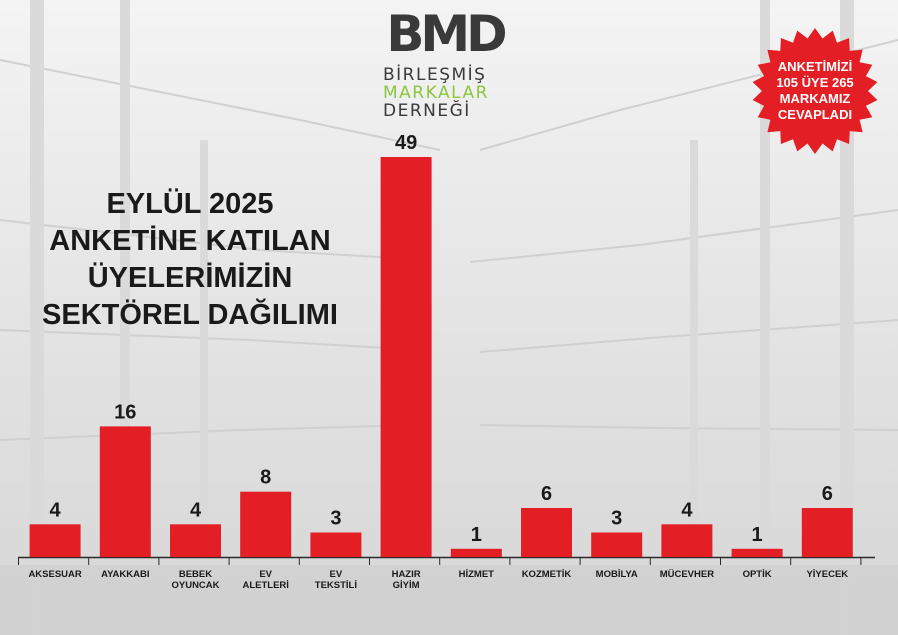 Image resolution: width=898 pixels, height=635 pixels. What do you see at coordinates (265, 478) in the screenshot?
I see `data-label: 8` at bounding box center [265, 478].